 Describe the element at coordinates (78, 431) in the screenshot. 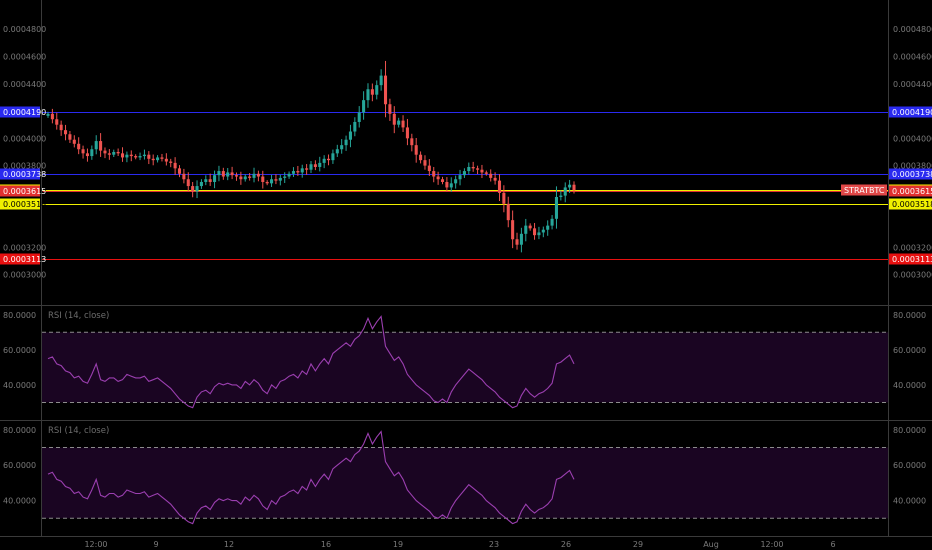

I see `rsi-title: RSI (14, close)` at that location.